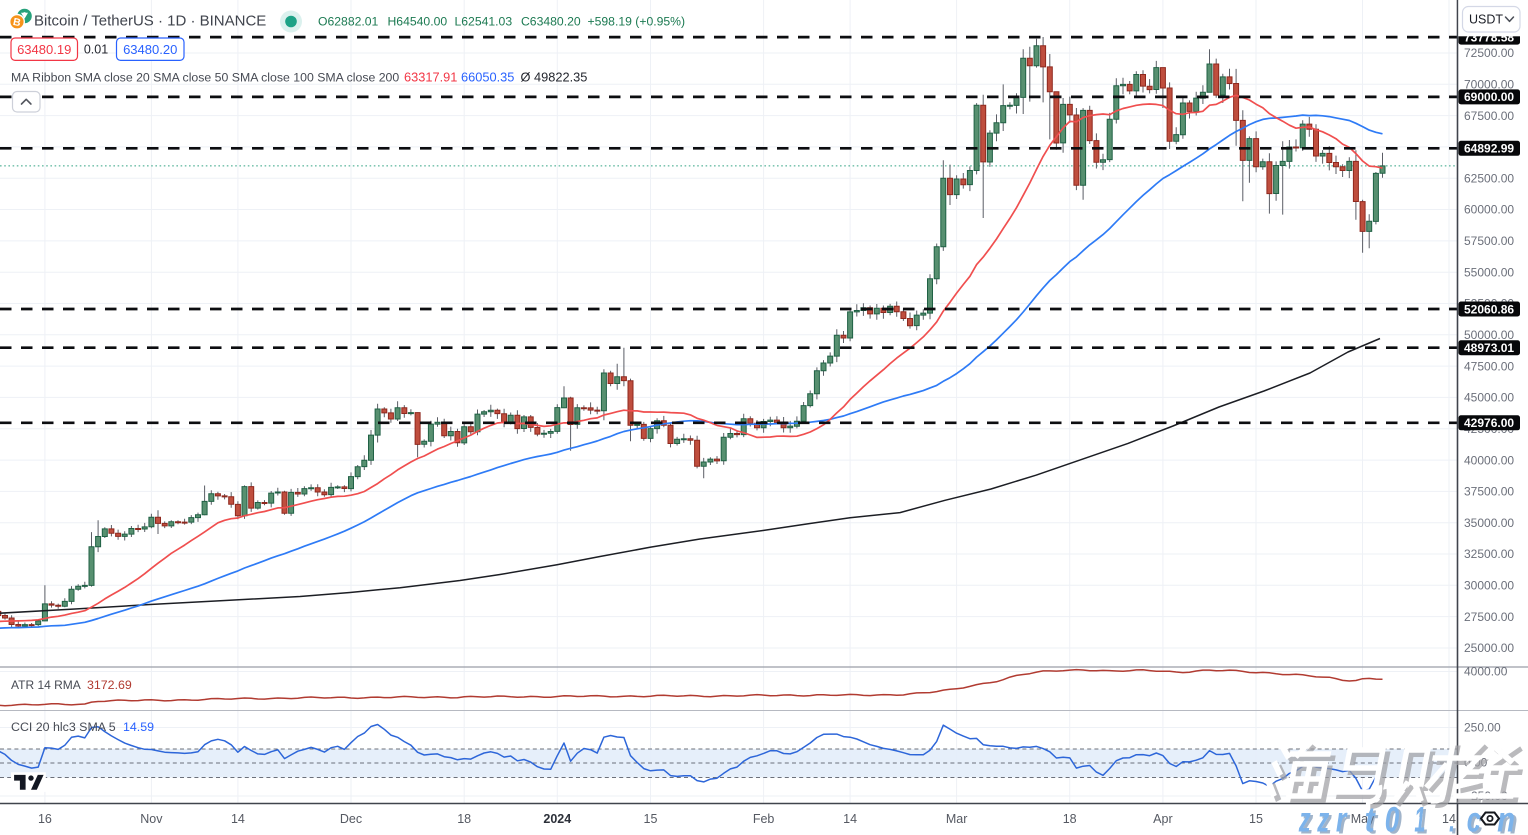 The height and width of the screenshot is (835, 1528). I want to click on svg-text: 27500.00, so click(1489, 617).